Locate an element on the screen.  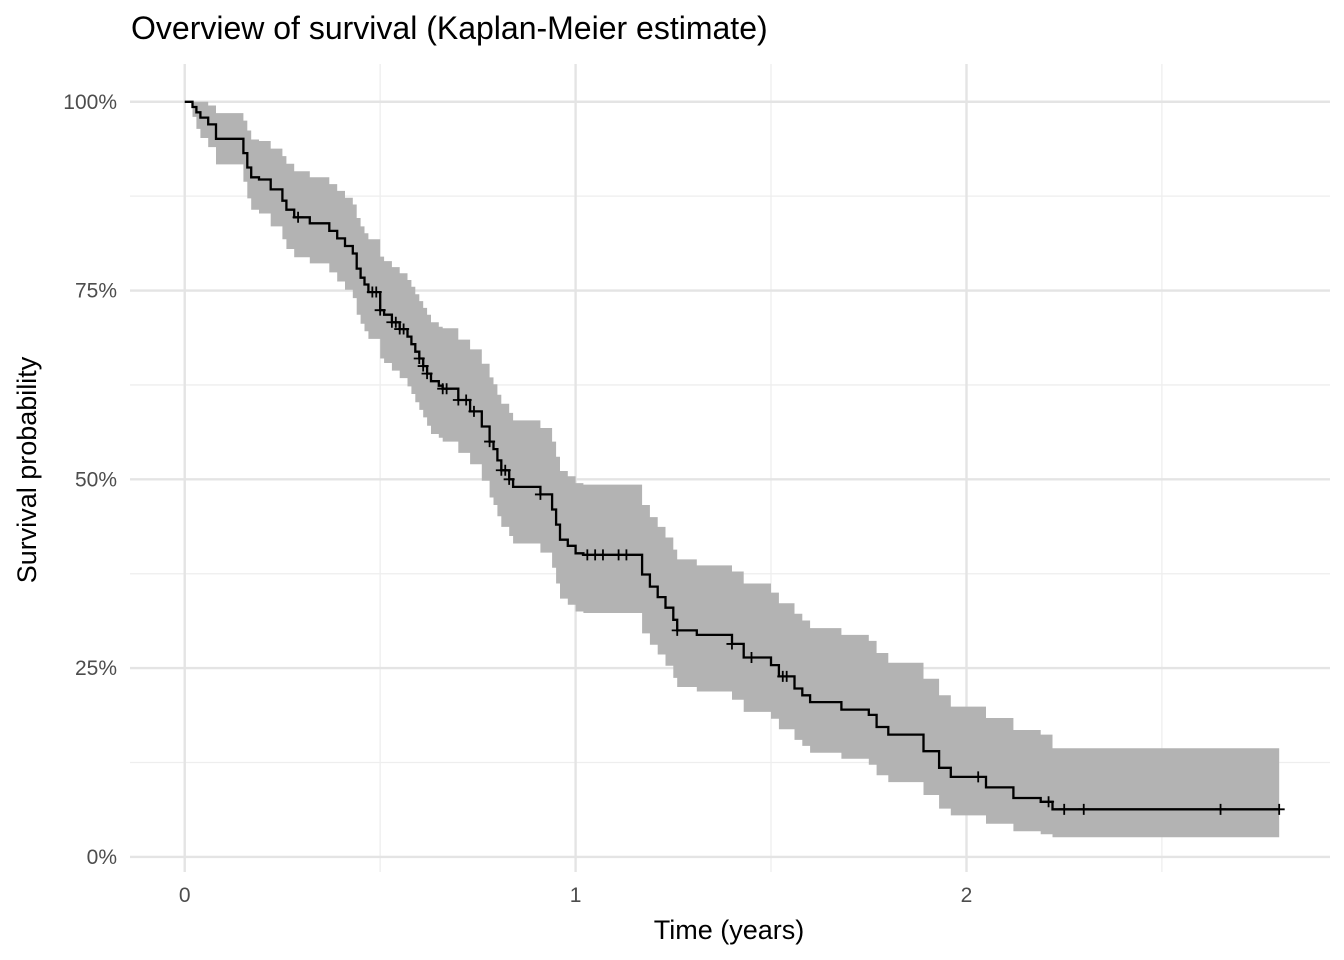
x-axis-label: Time (years) is located at coordinates (729, 930).